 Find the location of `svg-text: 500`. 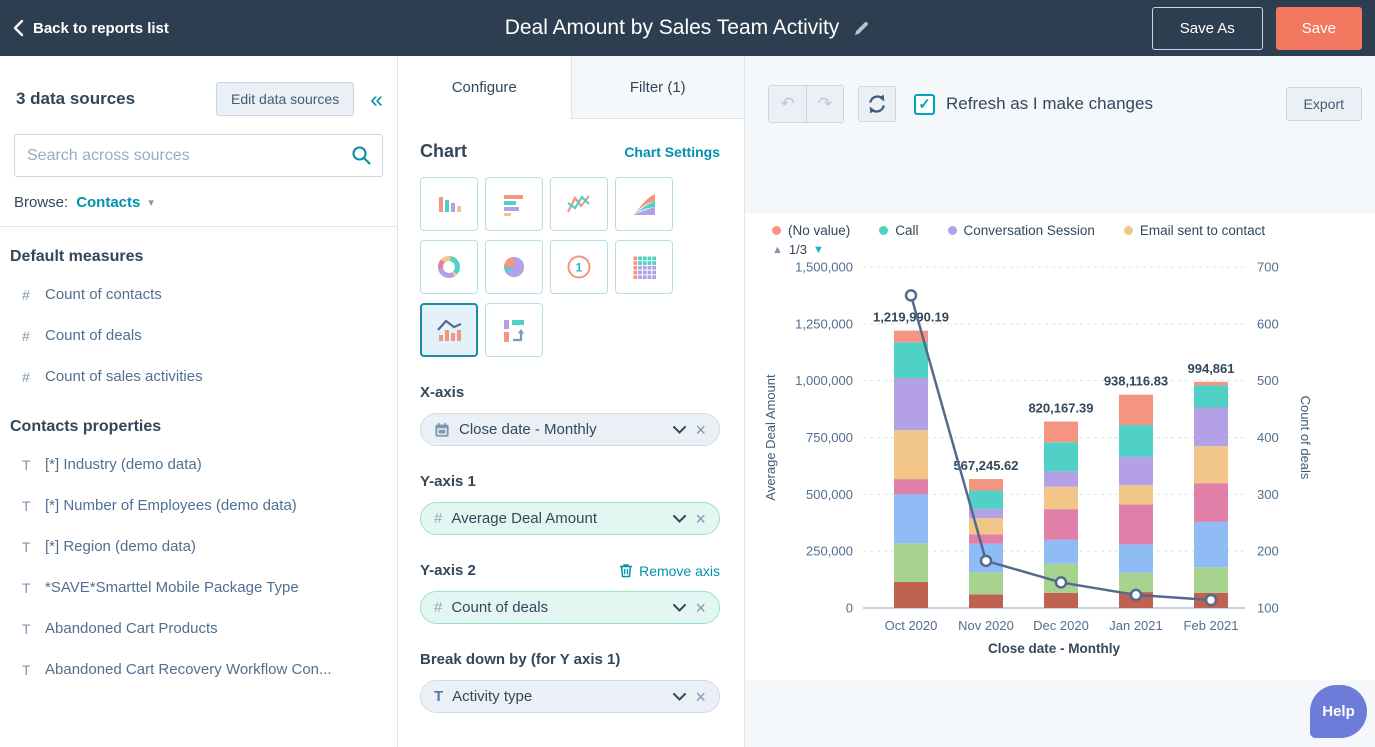

svg-text: 500 is located at coordinates (1268, 380).